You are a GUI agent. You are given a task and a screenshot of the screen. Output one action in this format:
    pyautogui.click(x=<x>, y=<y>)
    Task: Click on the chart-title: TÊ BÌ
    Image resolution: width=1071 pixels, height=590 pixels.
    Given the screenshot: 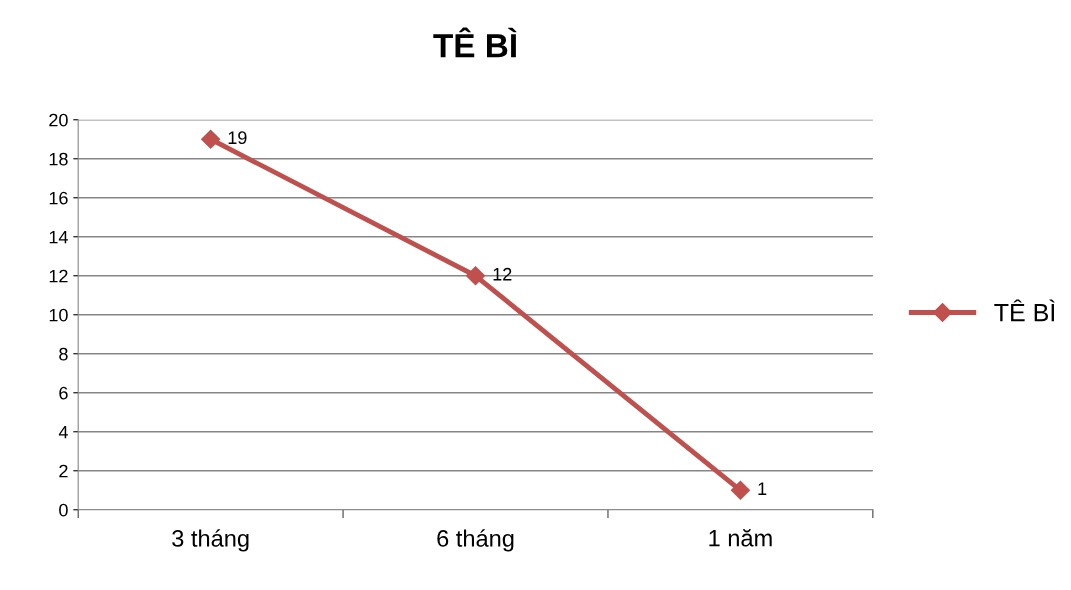 What is the action you would take?
    pyautogui.click(x=475, y=42)
    